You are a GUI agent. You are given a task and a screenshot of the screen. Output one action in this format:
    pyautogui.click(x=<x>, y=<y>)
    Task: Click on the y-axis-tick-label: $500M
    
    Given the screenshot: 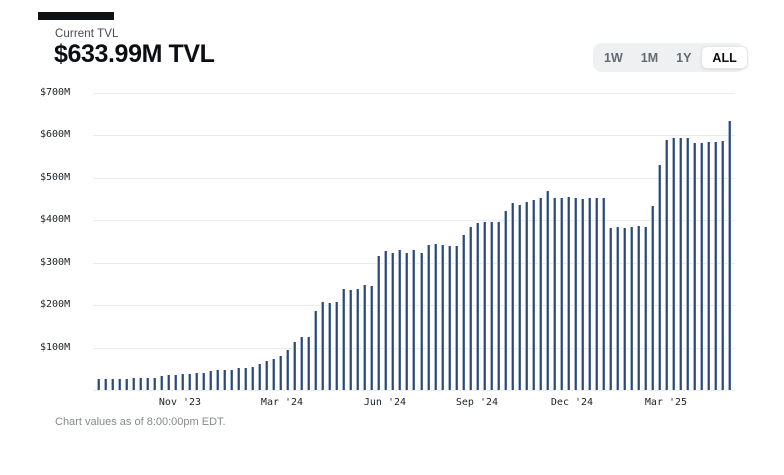 What is the action you would take?
    pyautogui.click(x=55, y=177)
    